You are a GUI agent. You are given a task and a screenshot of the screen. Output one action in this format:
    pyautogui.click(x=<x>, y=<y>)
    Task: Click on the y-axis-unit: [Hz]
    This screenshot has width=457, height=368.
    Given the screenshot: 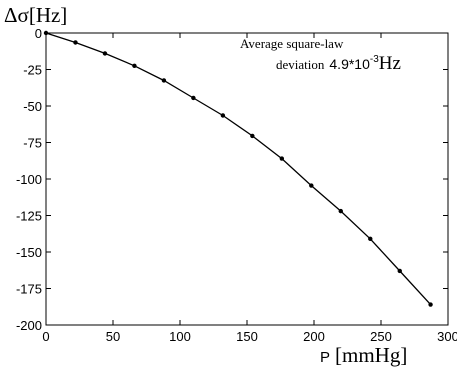 What is the action you would take?
    pyautogui.click(x=48, y=15)
    